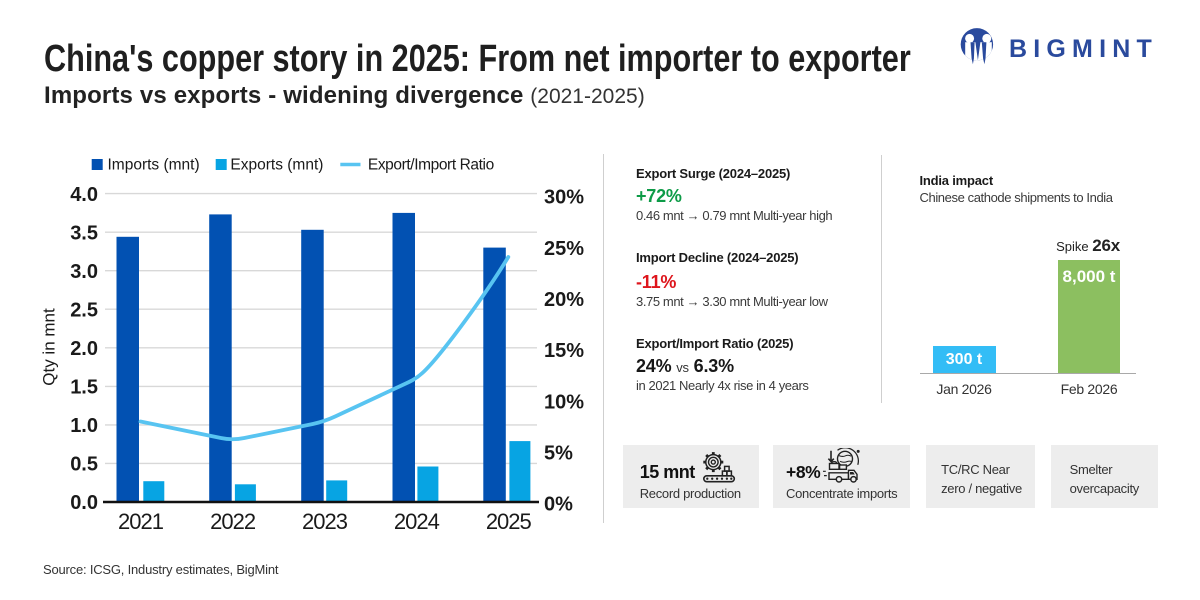 The height and width of the screenshot is (600, 1200). Describe the element at coordinates (141, 521) in the screenshot. I see `svg-text: 2021` at that location.